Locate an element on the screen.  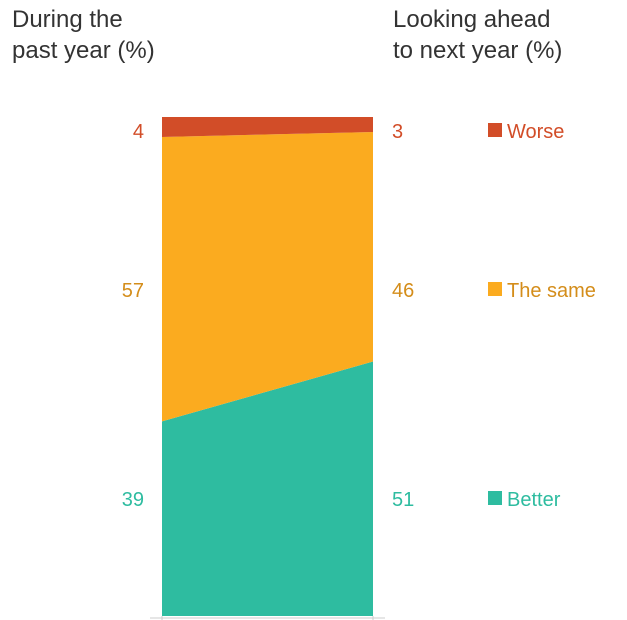
legend-label-better: Better is located at coordinates (534, 500).